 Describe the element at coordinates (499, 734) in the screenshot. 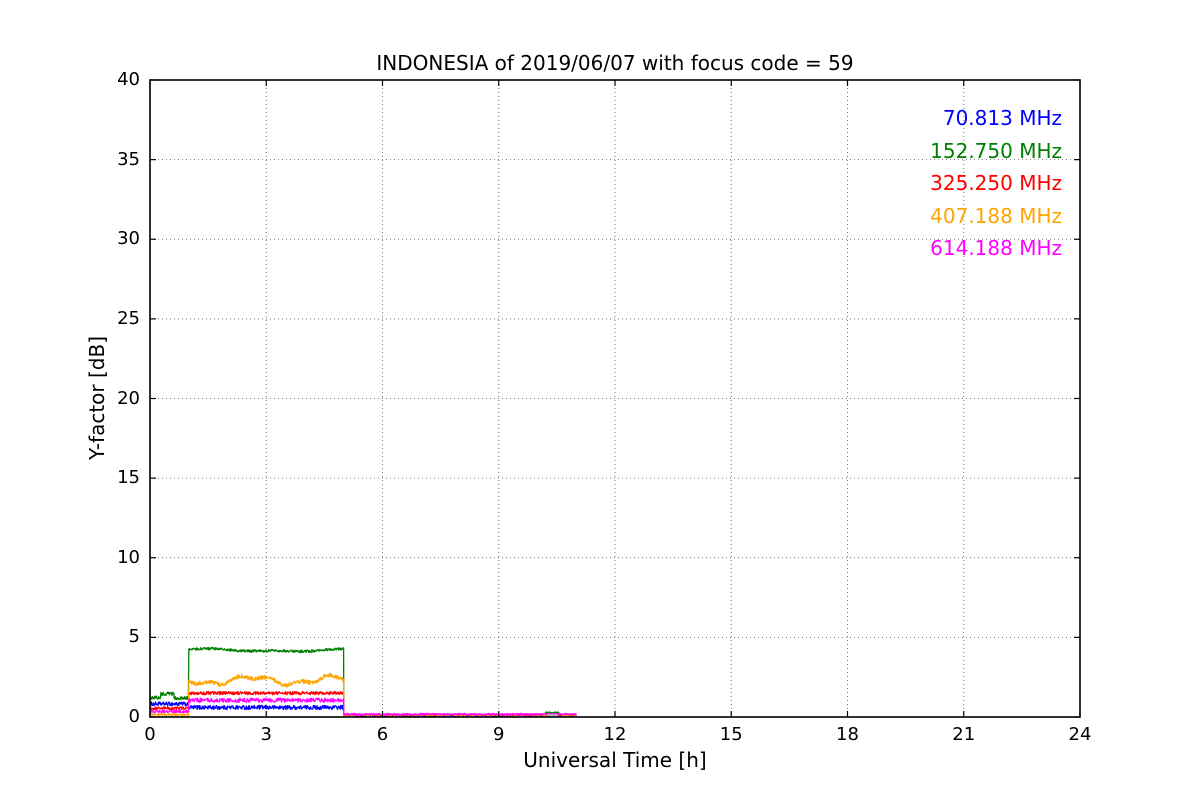

I see `x-tick-label-9: 9` at that location.